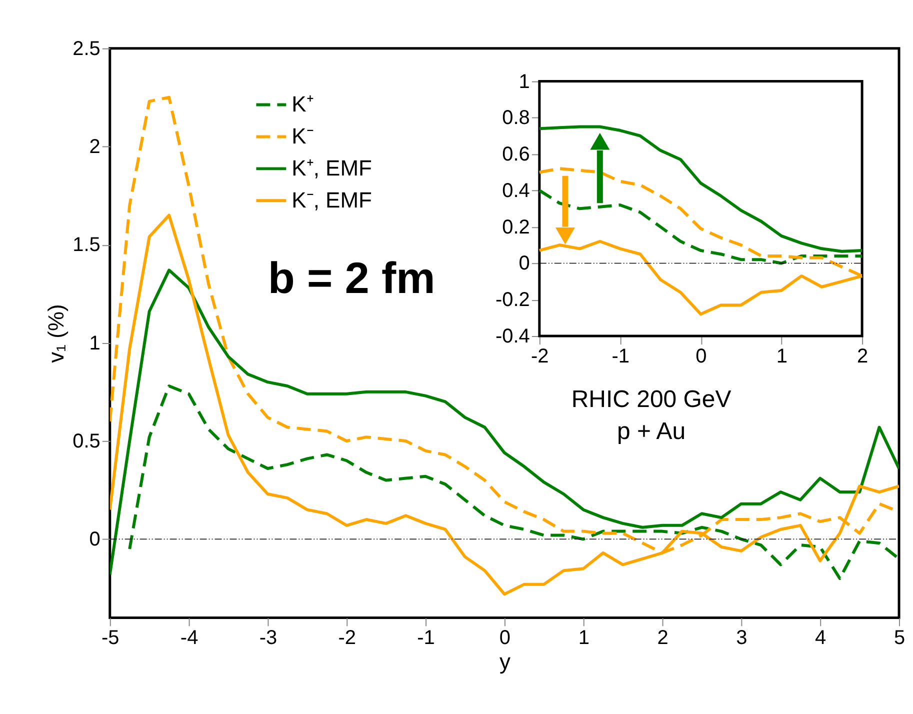 This screenshot has width=913, height=714. I want to click on x-tick-label: -4, so click(189, 638).